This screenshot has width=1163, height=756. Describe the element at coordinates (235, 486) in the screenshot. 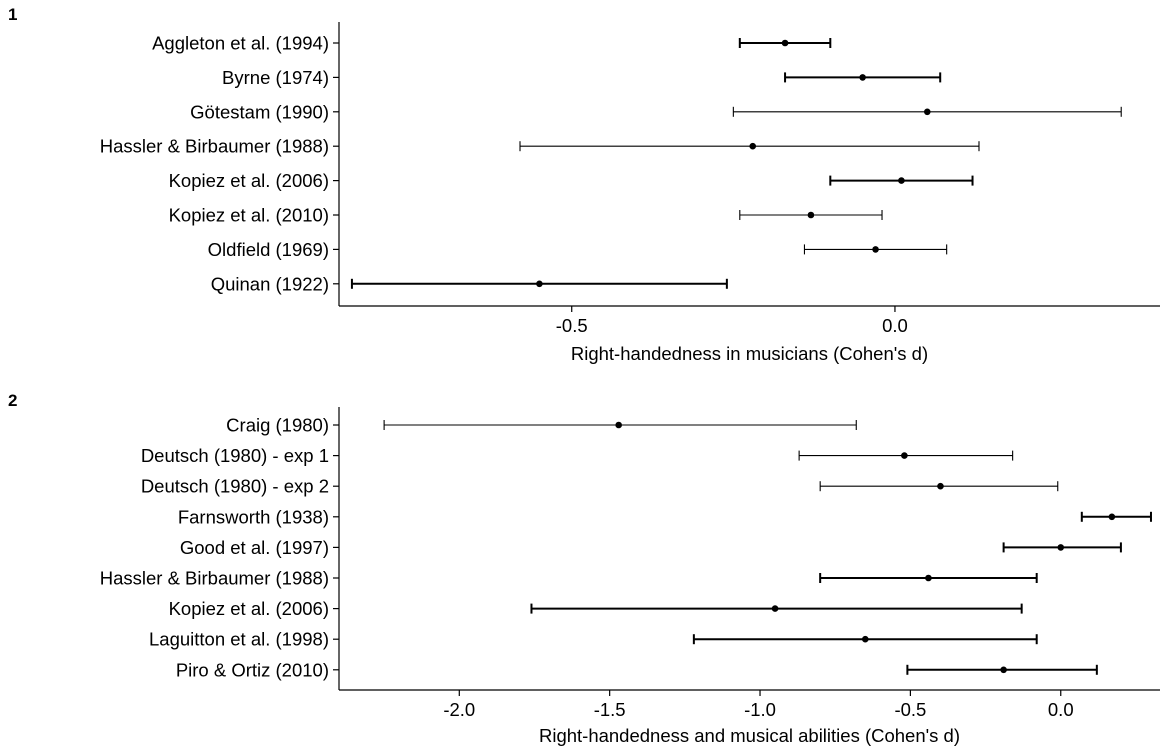

I see `study-label: Deutsch (1980) - exp 2` at that location.